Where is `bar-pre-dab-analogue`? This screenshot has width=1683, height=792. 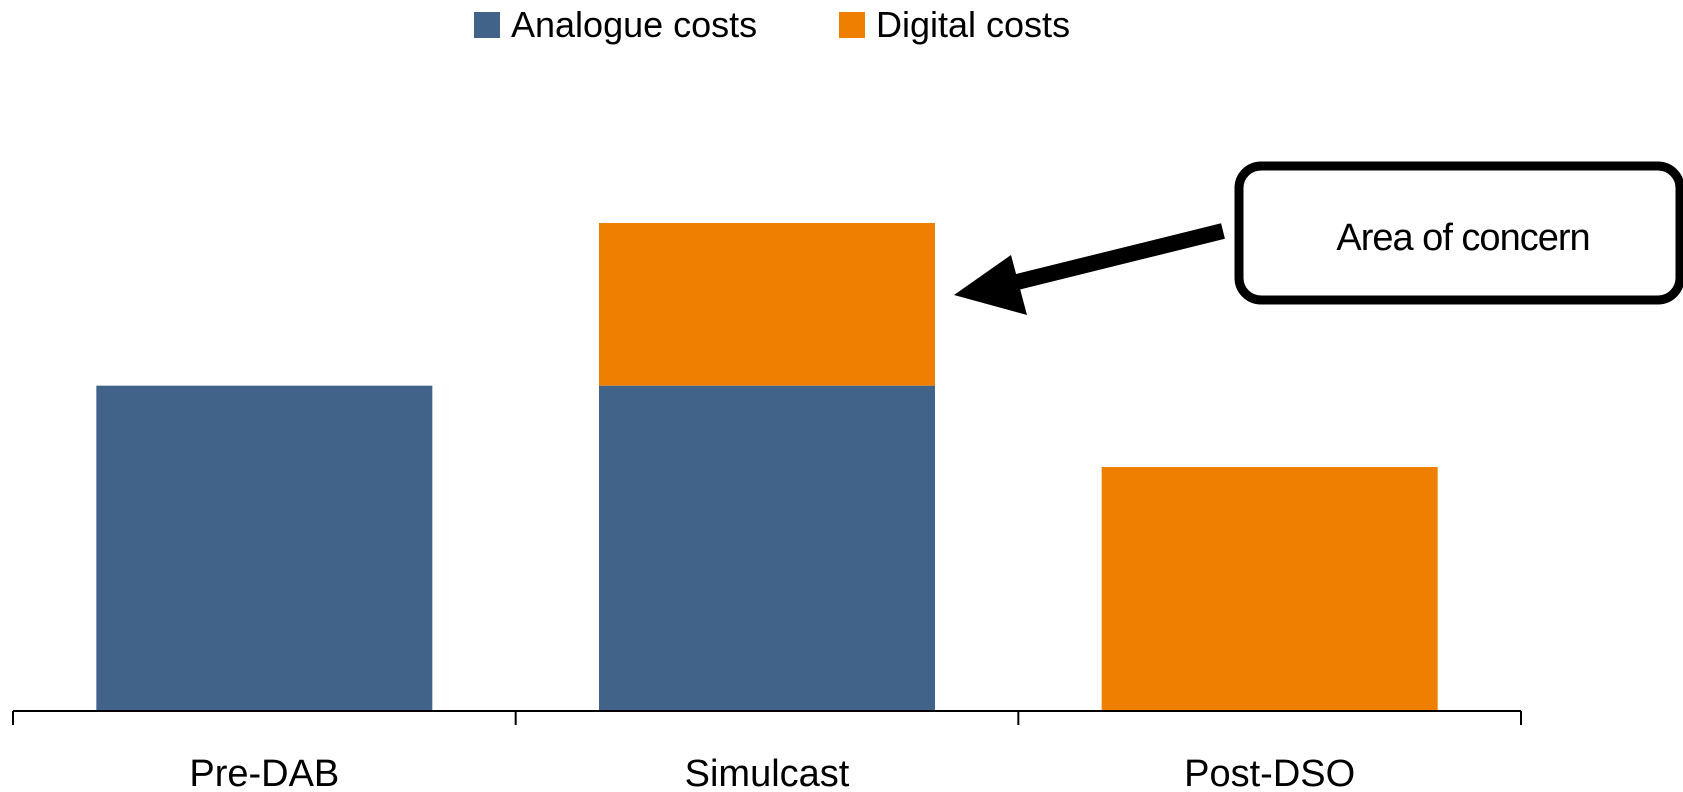 bar-pre-dab-analogue is located at coordinates (264, 548).